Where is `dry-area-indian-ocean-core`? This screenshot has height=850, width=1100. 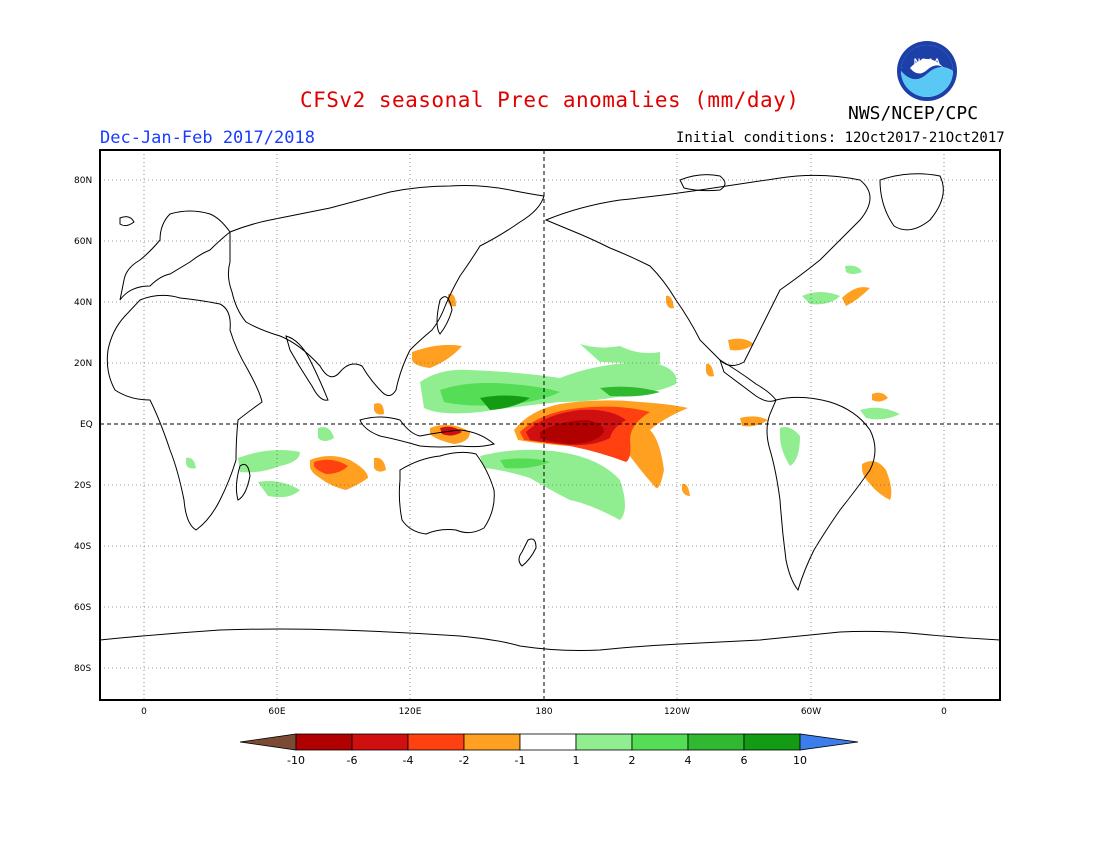
dry-area-indian-ocean-core is located at coordinates (331, 466).